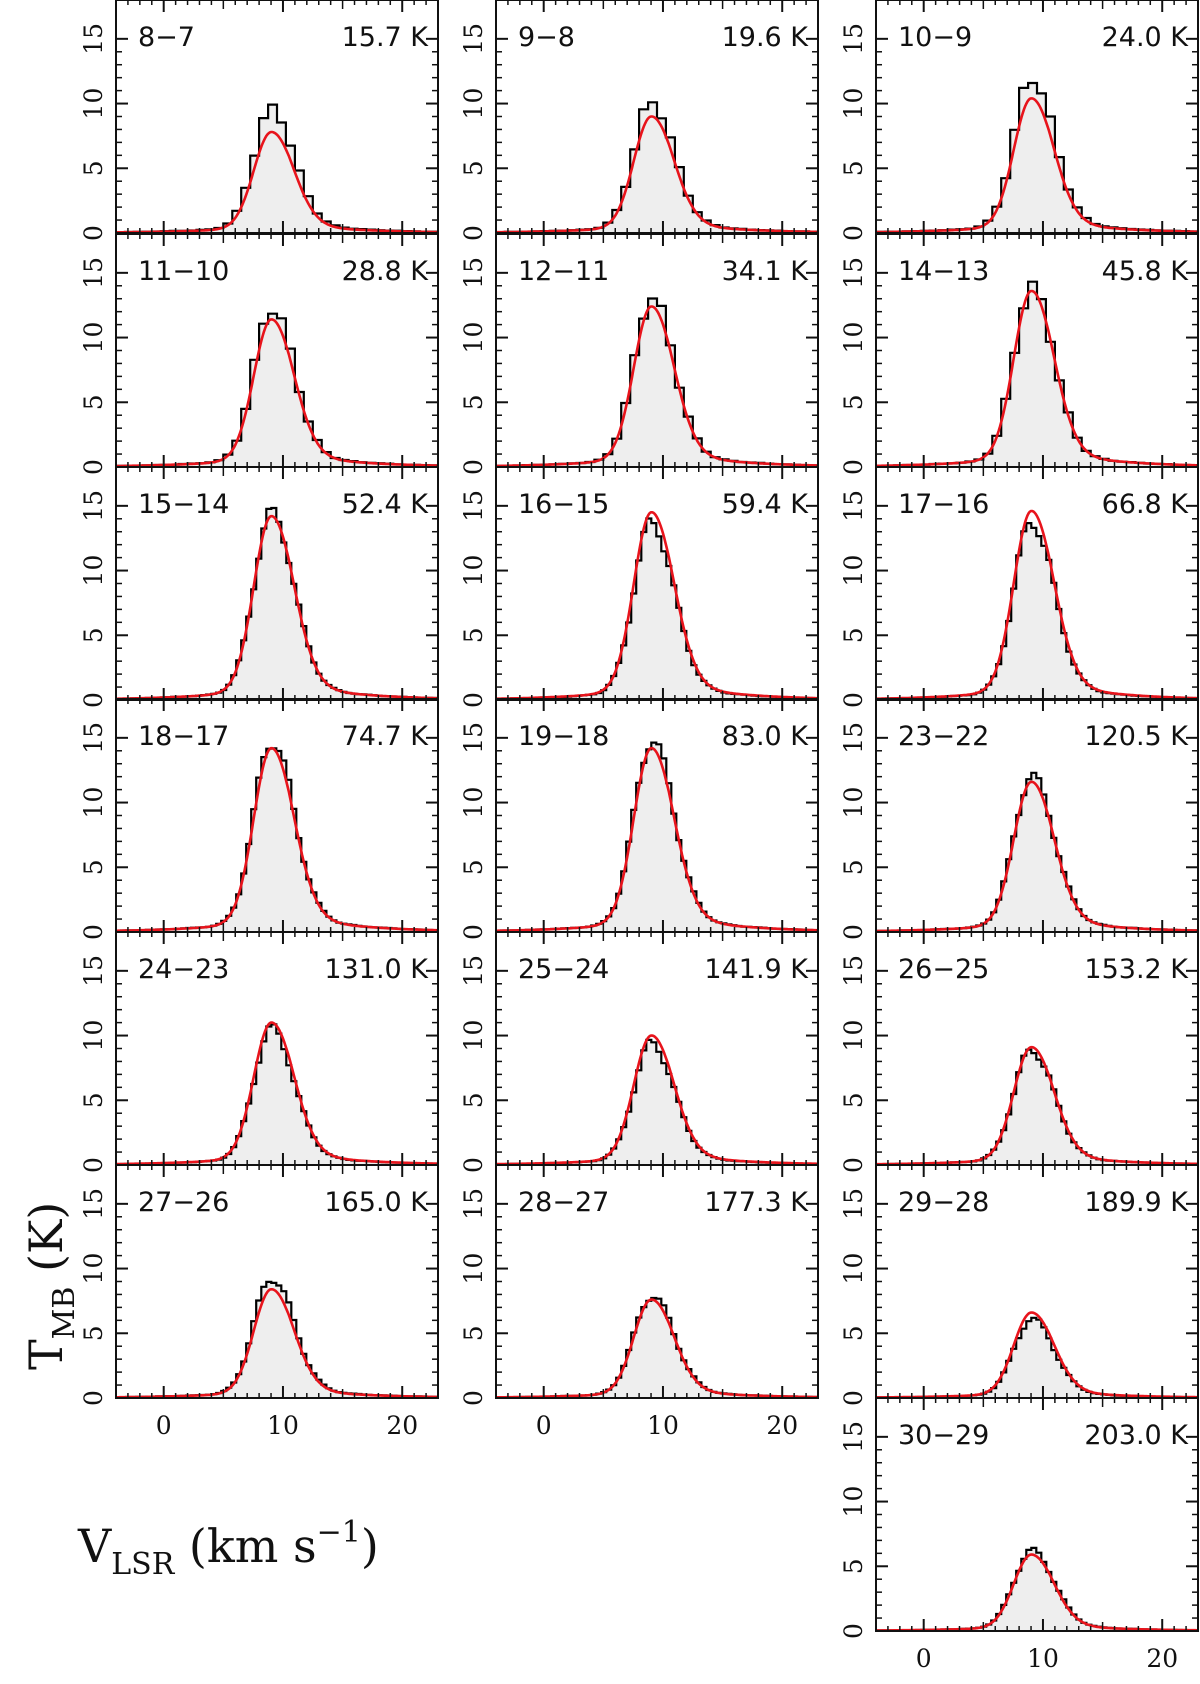 The width and height of the screenshot is (1200, 1684). I want to click on transition-label: 8−7, so click(166, 37).